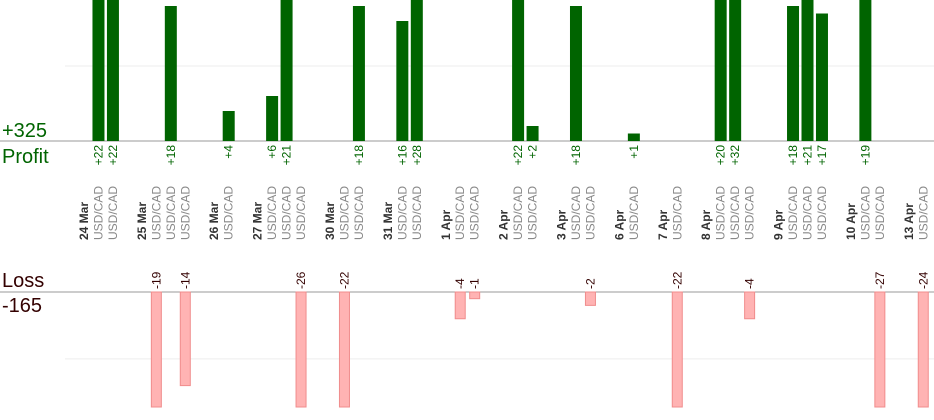  I want to click on date-label: 9 Apr, so click(779, 224).